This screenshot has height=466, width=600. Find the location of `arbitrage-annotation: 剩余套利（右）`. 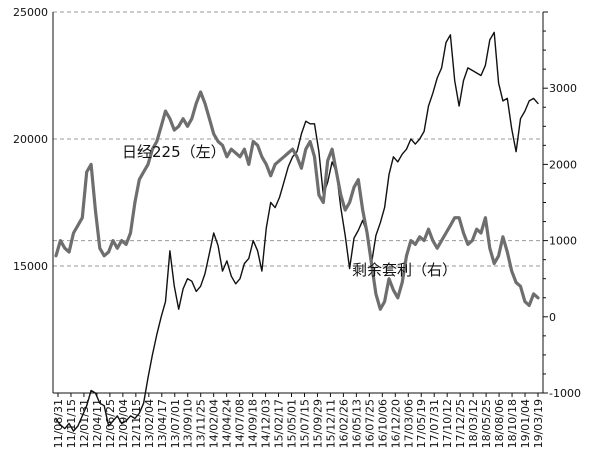

arbitrage-annotation: 剩余套利（右） is located at coordinates (404, 270).